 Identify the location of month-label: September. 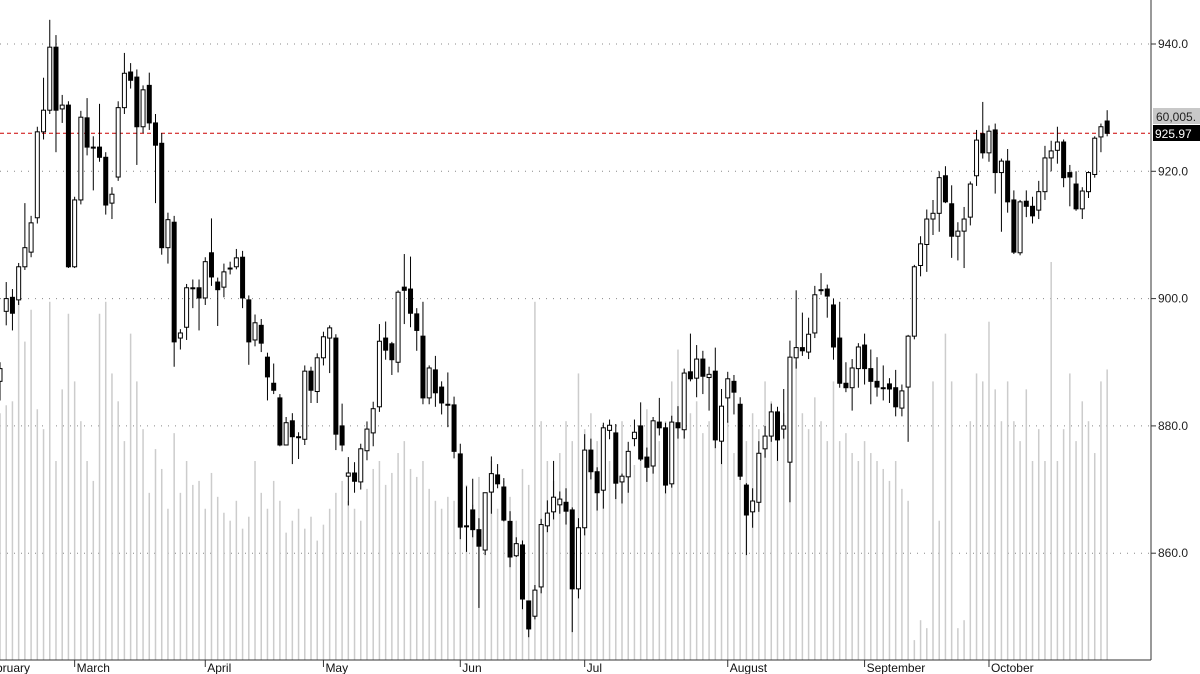
(896, 667).